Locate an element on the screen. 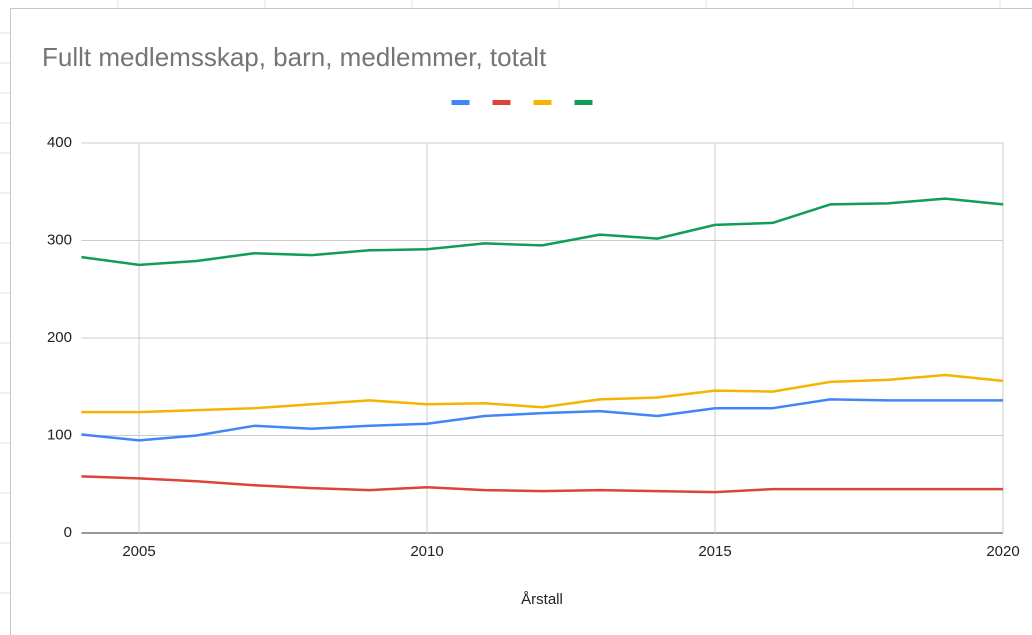 This screenshot has height=635, width=1032. y-tick-label: 100 is located at coordinates (59, 434).